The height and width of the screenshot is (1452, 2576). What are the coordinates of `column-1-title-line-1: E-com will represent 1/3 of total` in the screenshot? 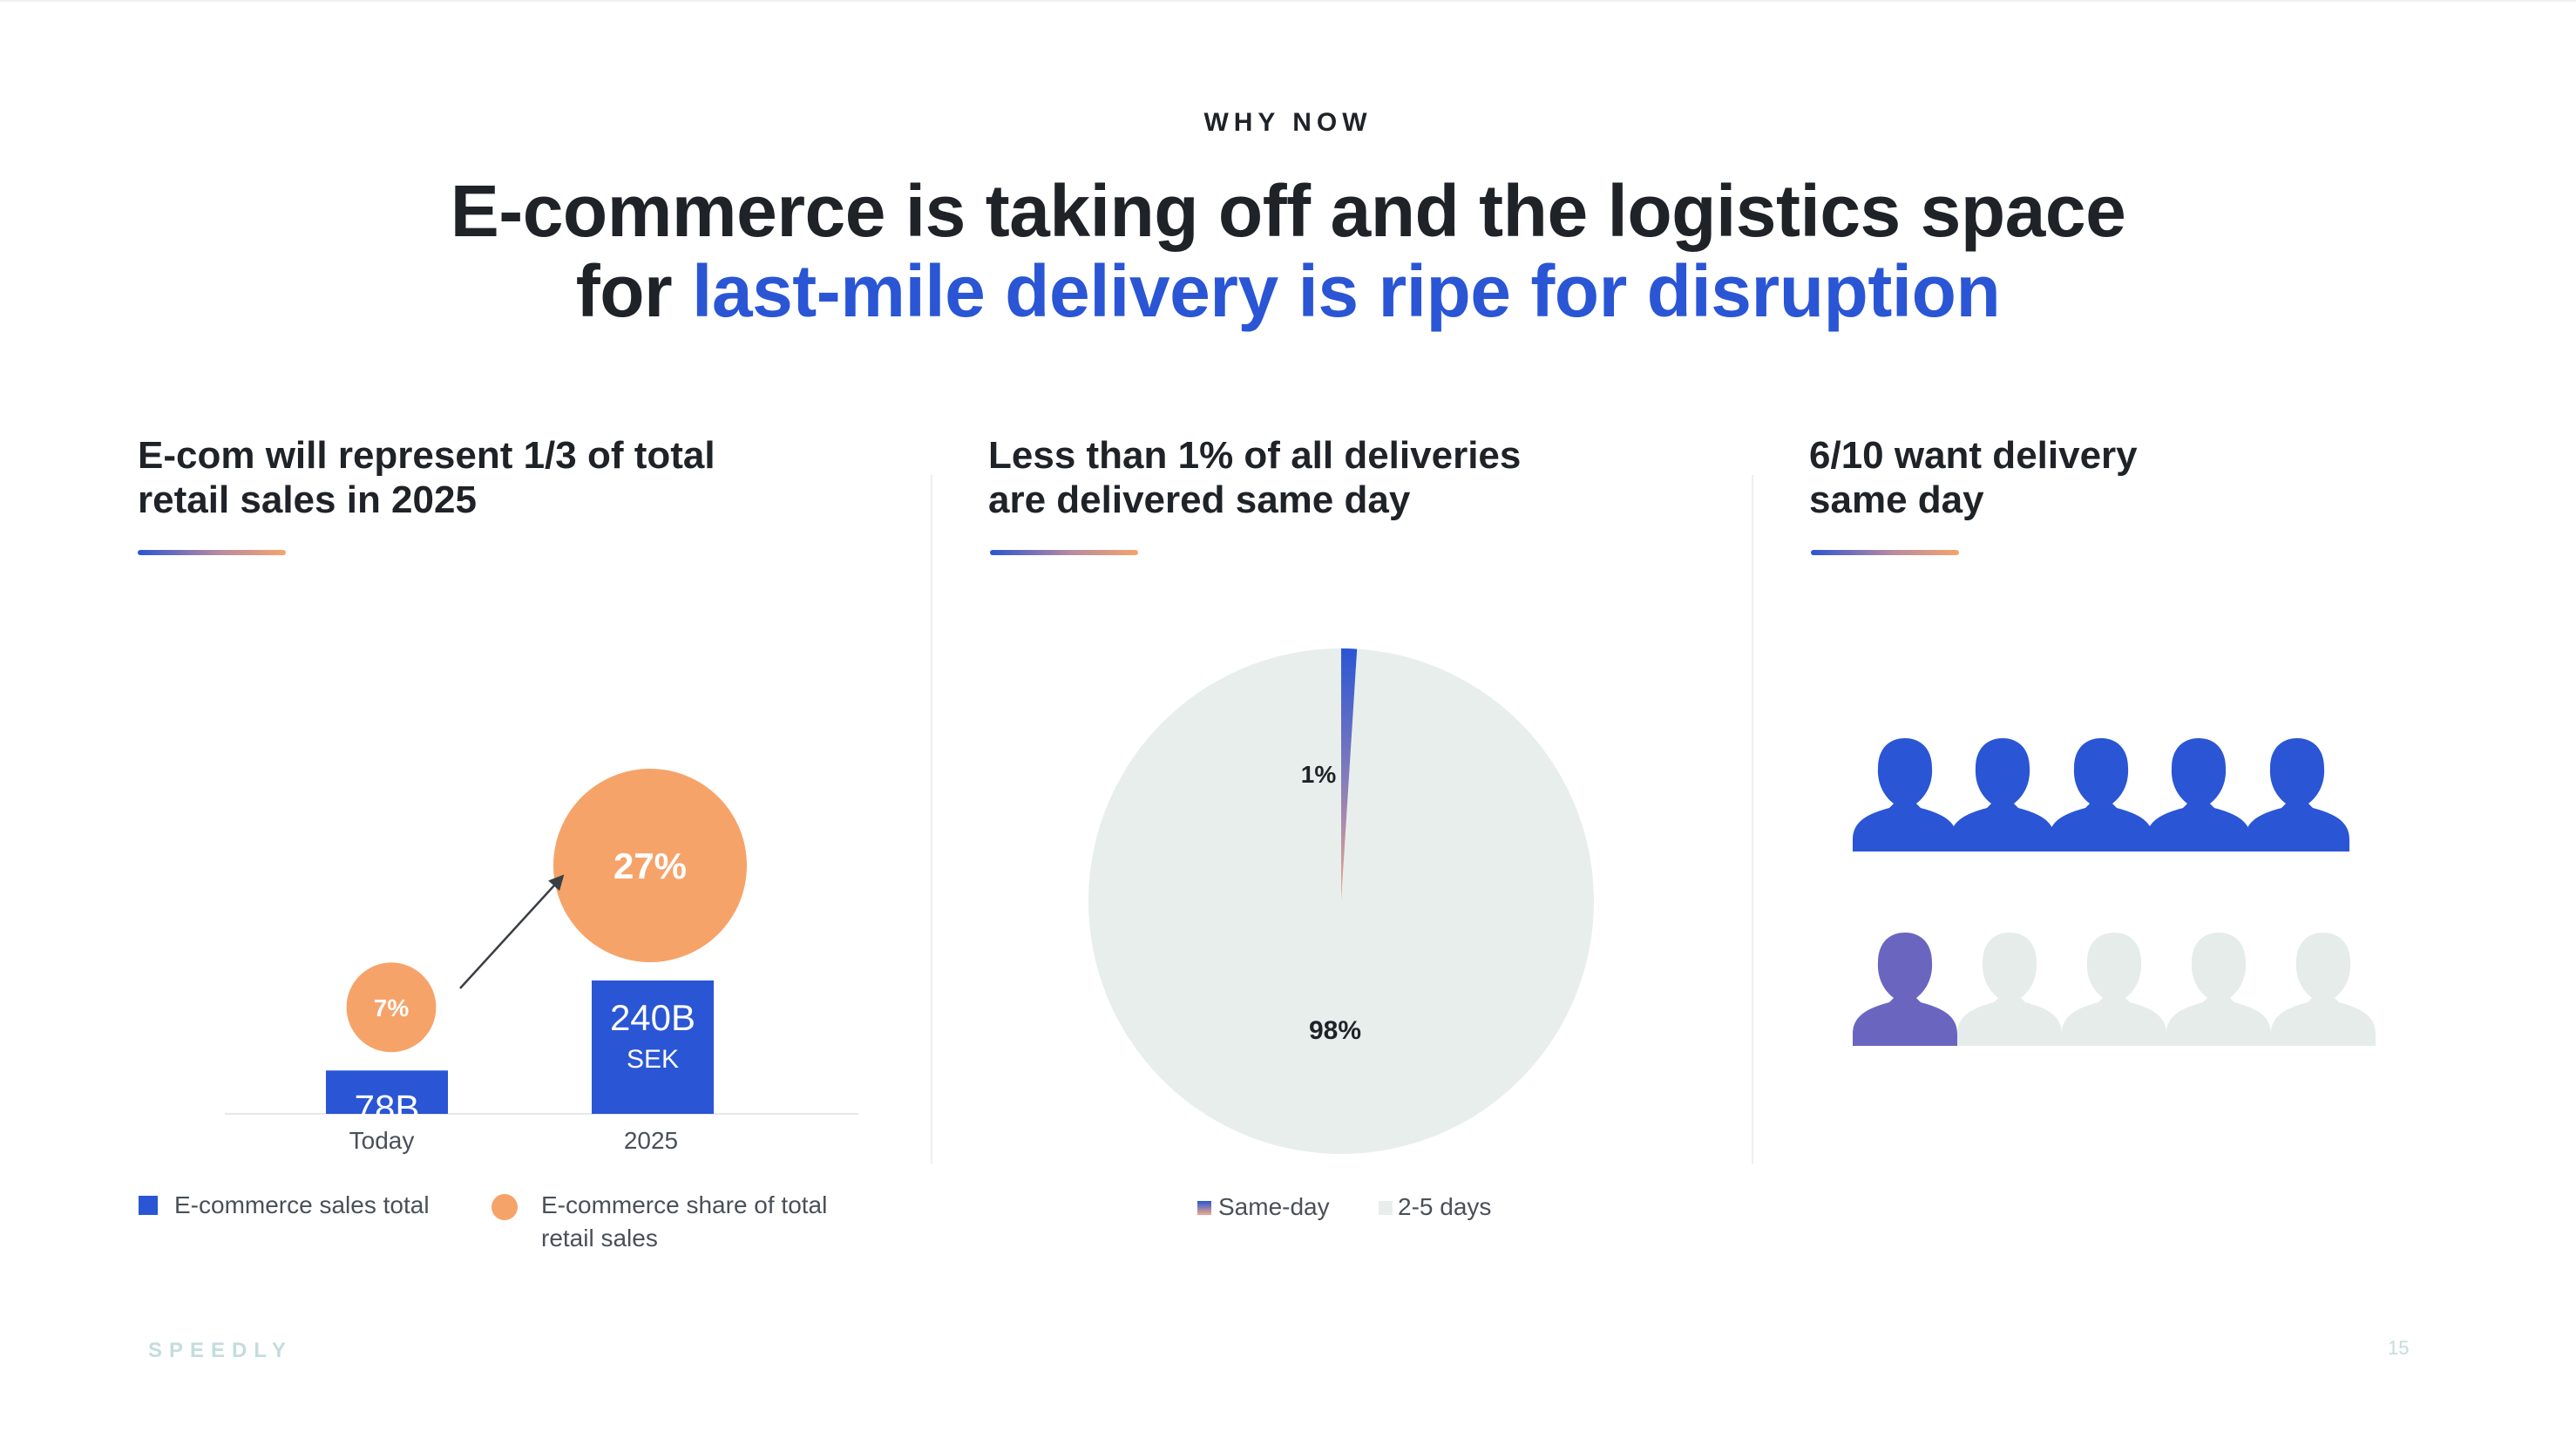 It's located at (427, 455).